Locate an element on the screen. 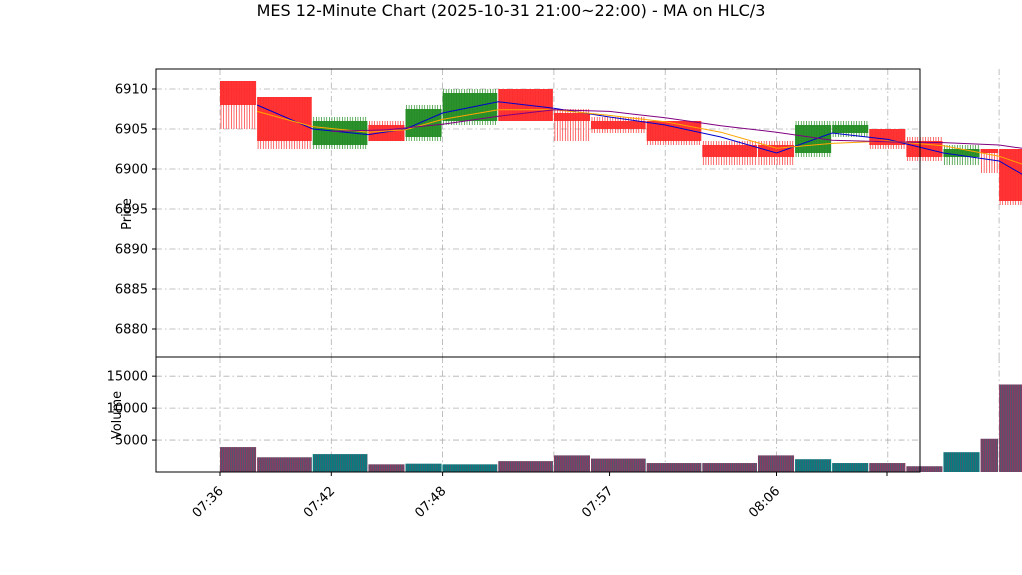 This screenshot has height=575, width=1022. price-axis-label: Price is located at coordinates (127, 214).